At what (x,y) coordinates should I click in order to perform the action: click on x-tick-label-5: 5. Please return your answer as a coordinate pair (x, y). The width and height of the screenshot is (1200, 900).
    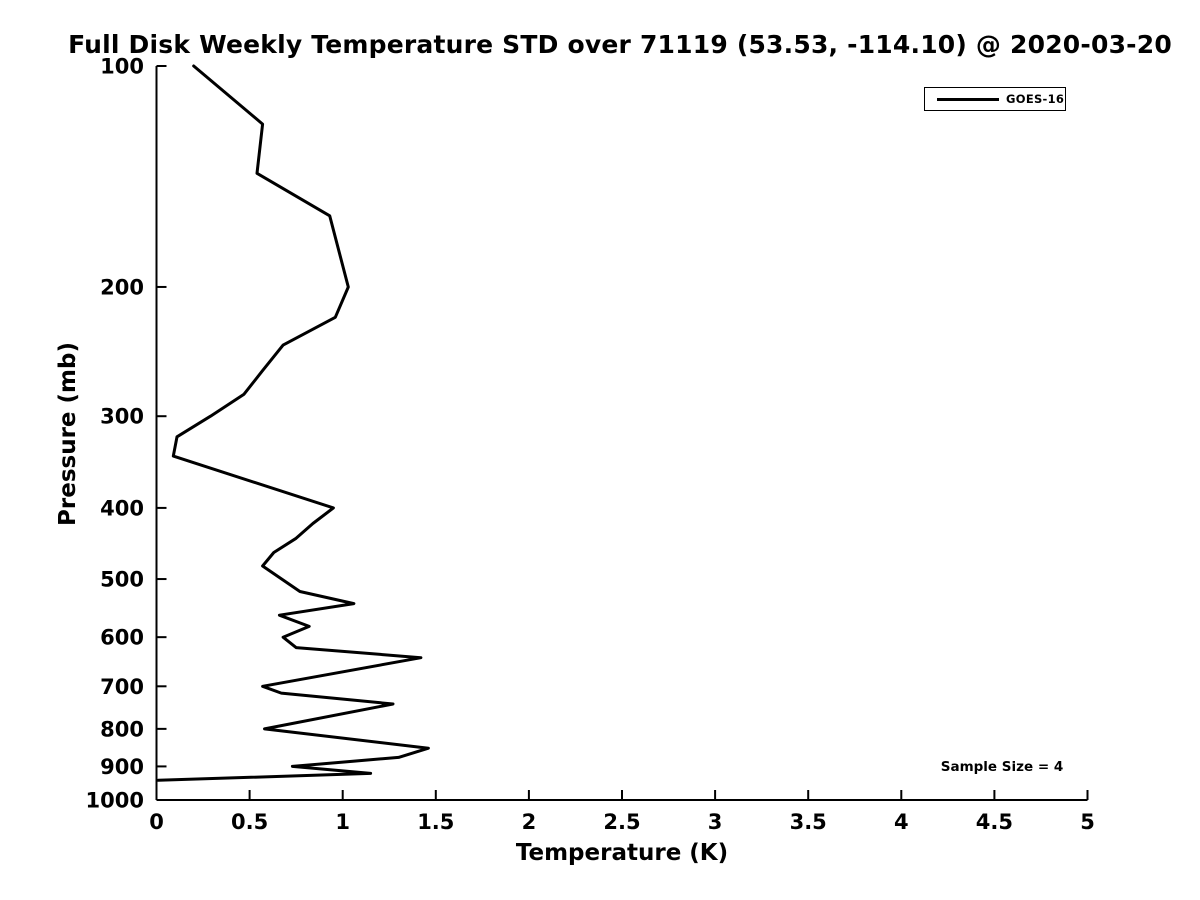
    Looking at the image, I should click on (1087, 822).